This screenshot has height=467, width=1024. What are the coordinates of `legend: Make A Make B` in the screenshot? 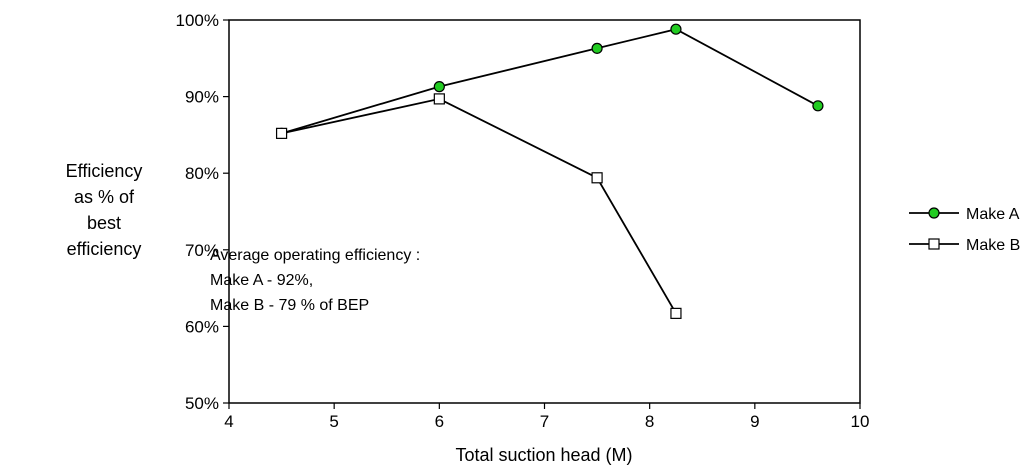 It's located at (964, 230).